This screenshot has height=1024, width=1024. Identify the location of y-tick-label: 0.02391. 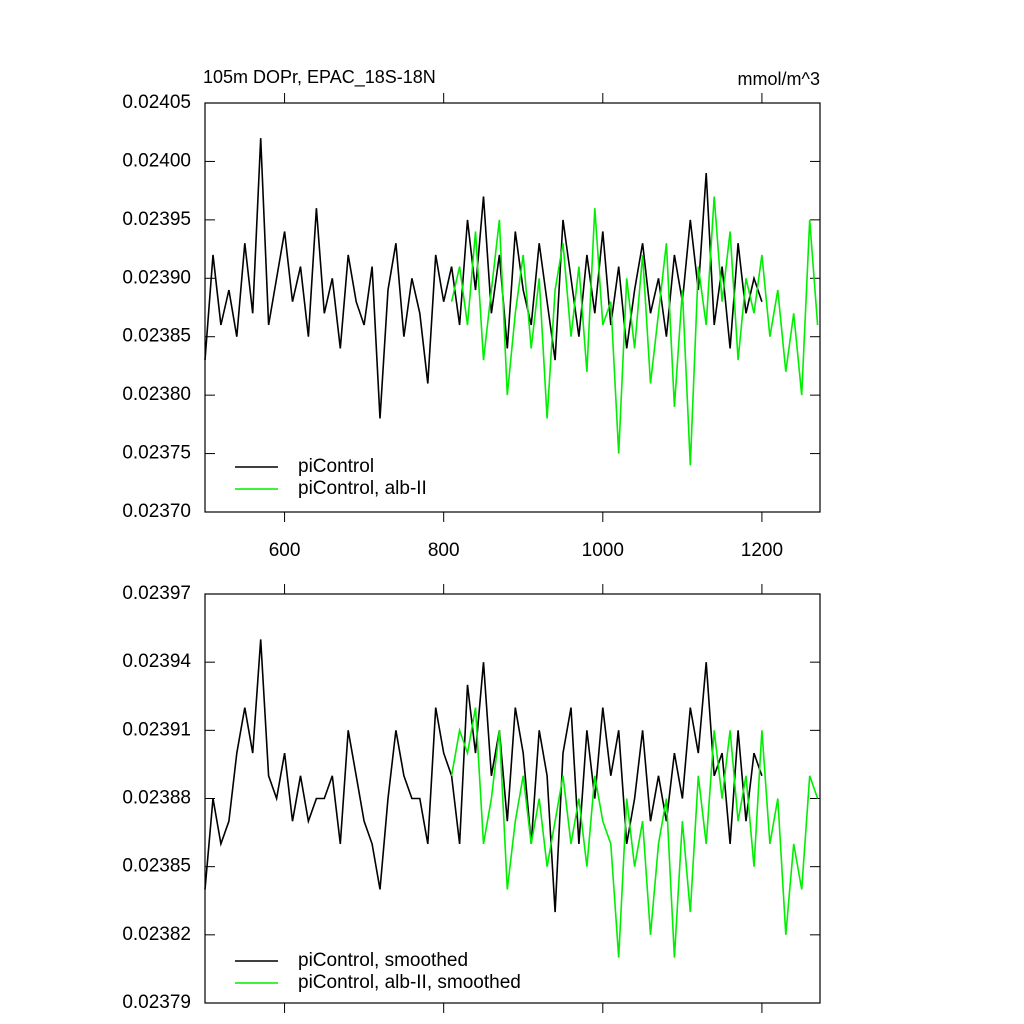
(156, 729).